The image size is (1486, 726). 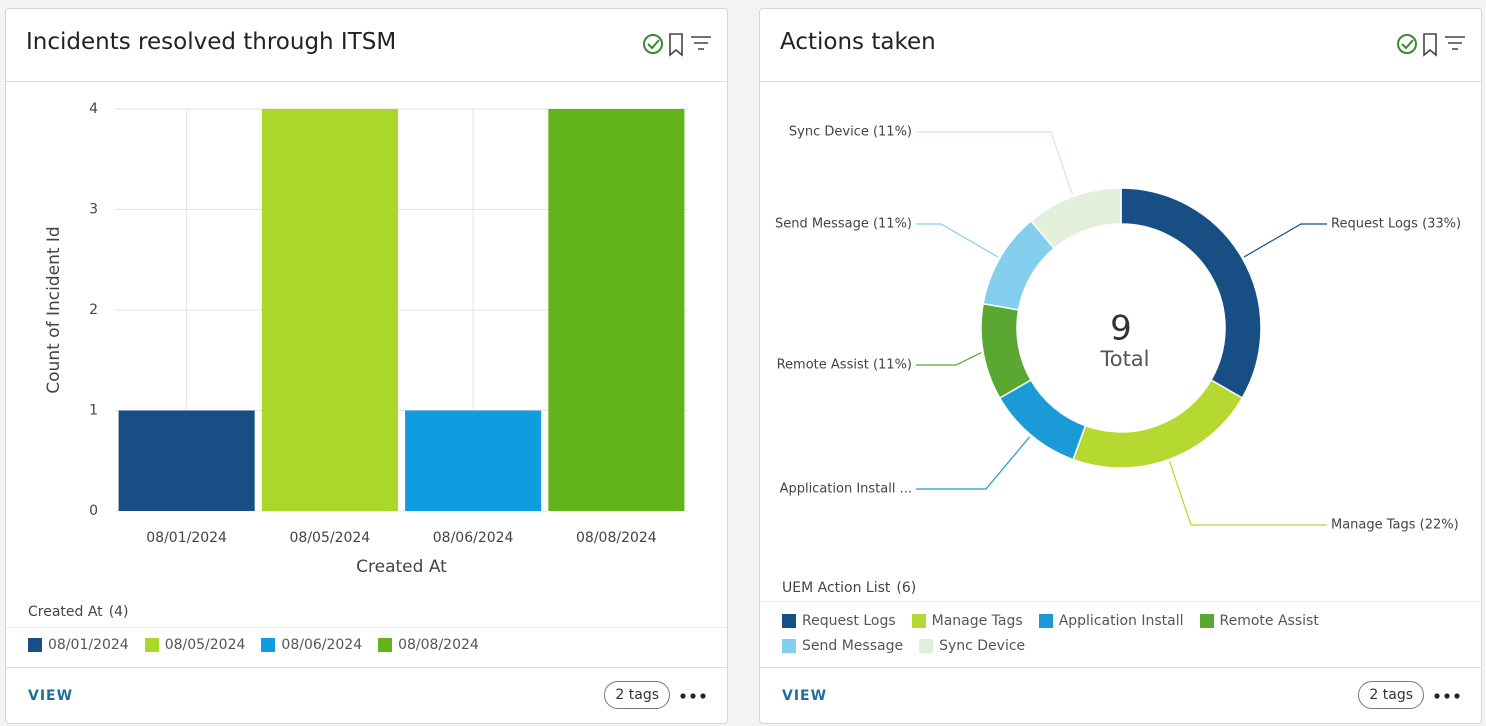 What do you see at coordinates (1395, 525) in the screenshot?
I see `slice-label: Manage Tags (22%)` at bounding box center [1395, 525].